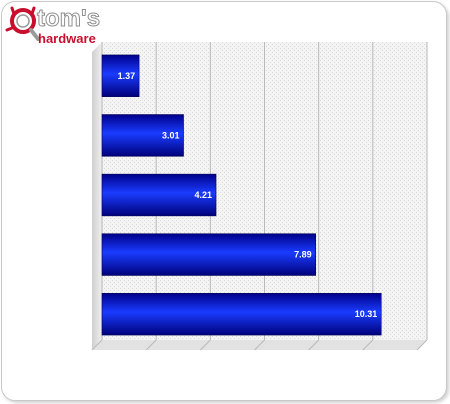  I want to click on logo-line1: tom's, so click(68, 18).